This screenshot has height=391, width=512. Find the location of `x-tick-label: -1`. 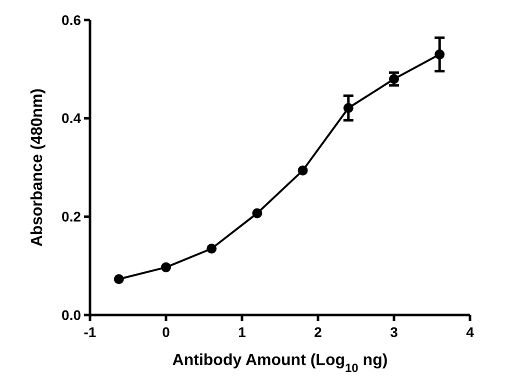

x-tick-label: -1 is located at coordinates (90, 332).